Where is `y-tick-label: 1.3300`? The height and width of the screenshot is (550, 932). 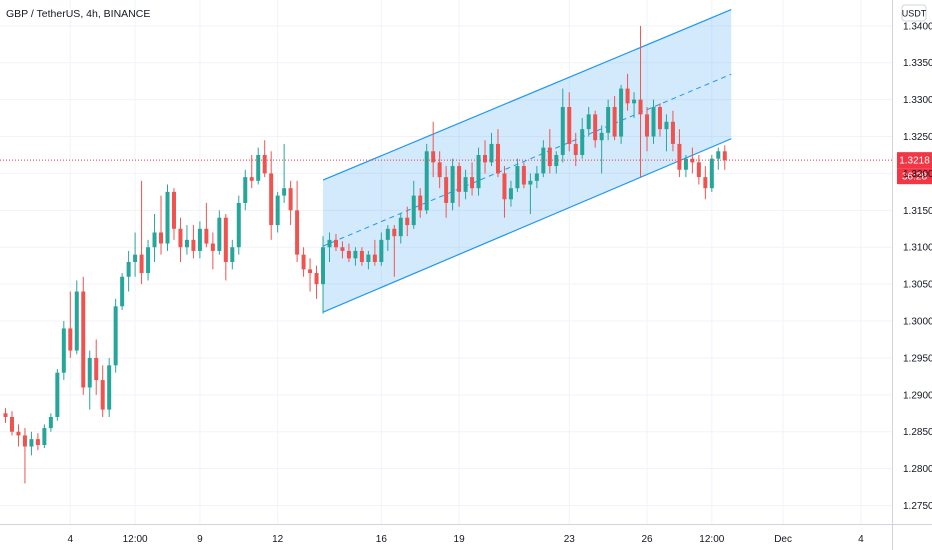 y-tick-label: 1.3300 is located at coordinates (917, 100).